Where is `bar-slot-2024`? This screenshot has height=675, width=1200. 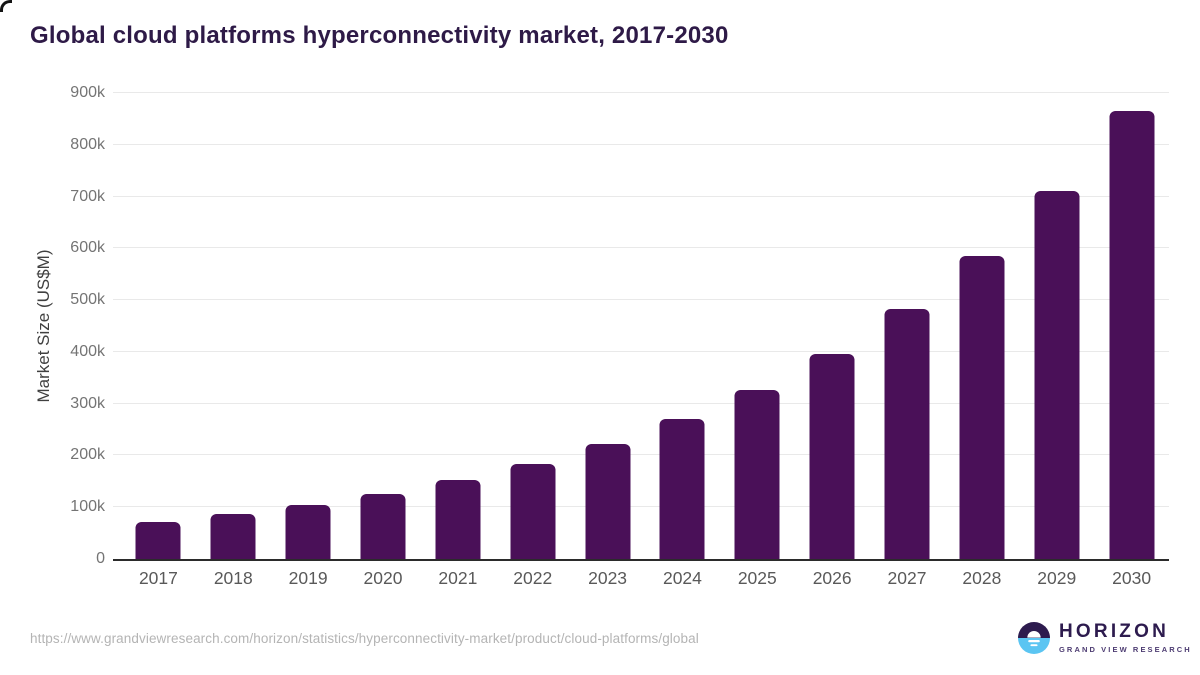 bar-slot-2024 is located at coordinates (682, 326).